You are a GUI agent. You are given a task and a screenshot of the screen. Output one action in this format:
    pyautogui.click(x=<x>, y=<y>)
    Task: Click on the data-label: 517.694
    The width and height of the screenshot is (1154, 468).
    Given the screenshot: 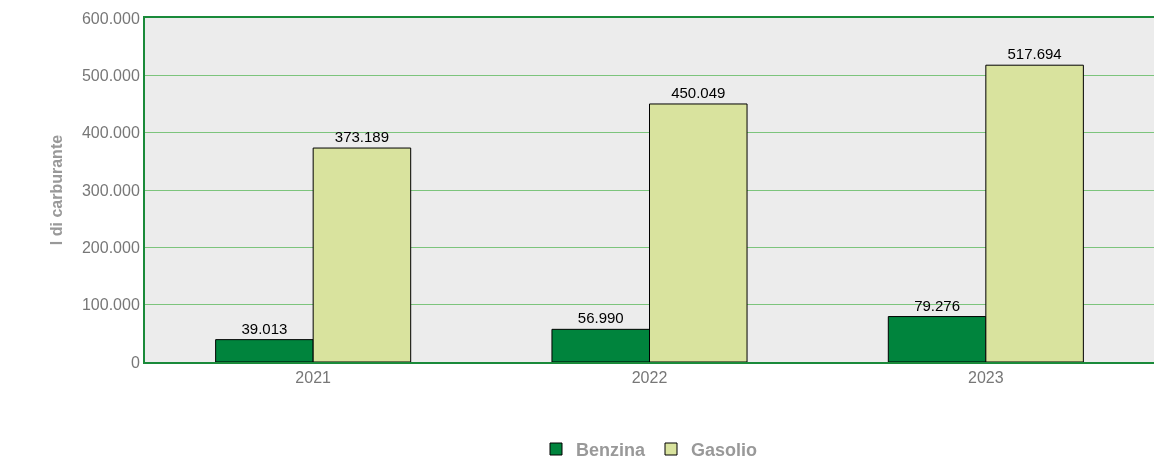 What is the action you would take?
    pyautogui.click(x=1034, y=54)
    